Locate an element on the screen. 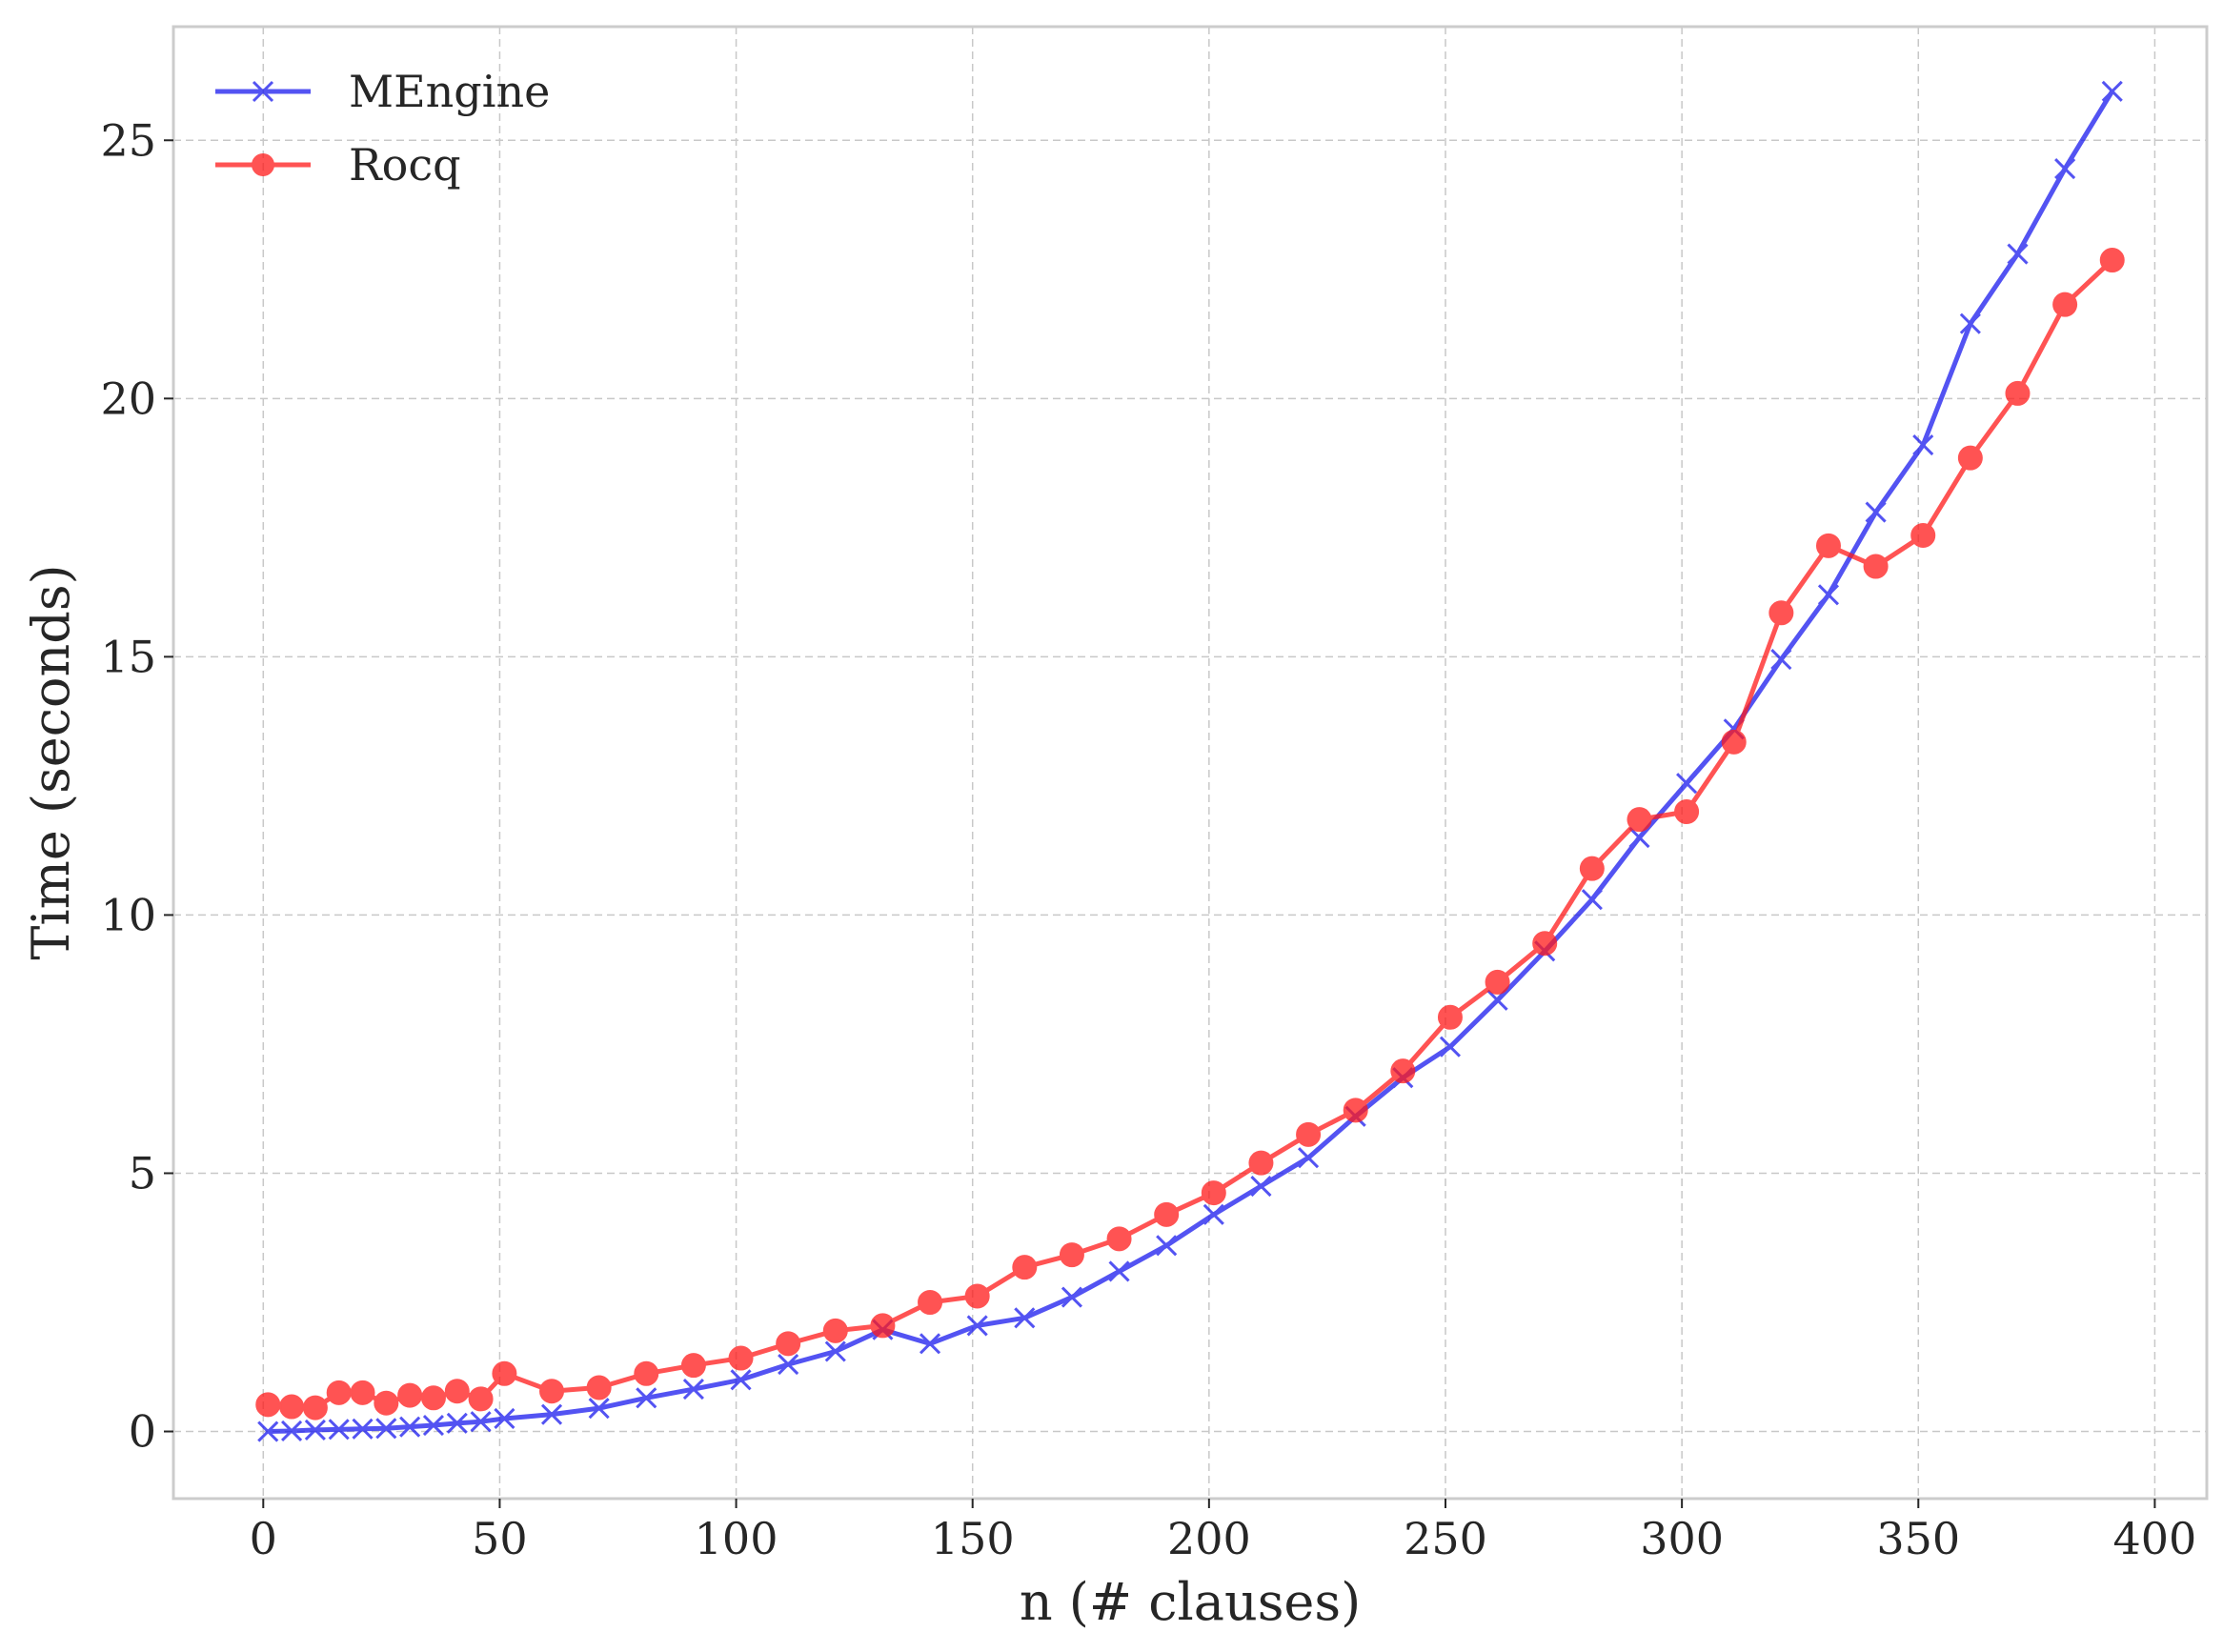 The height and width of the screenshot is (1652, 2223). y-tick-label: 20 is located at coordinates (128, 398).